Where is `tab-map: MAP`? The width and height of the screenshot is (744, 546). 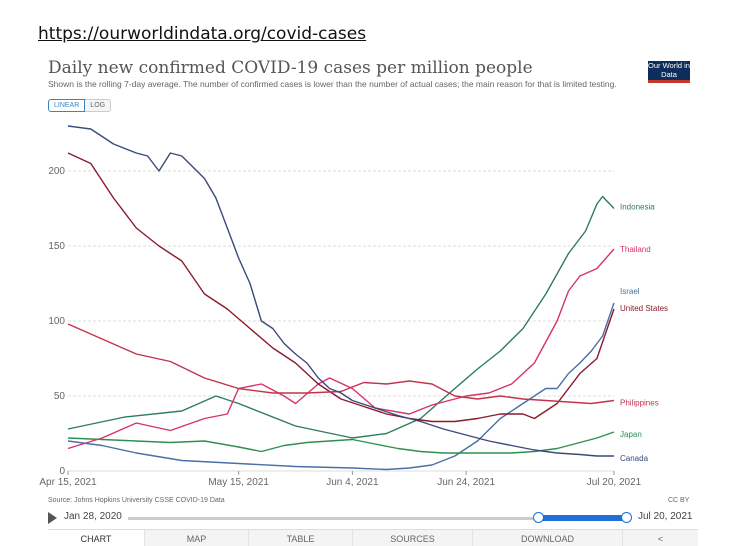
tab-map: MAP is located at coordinates (196, 538).